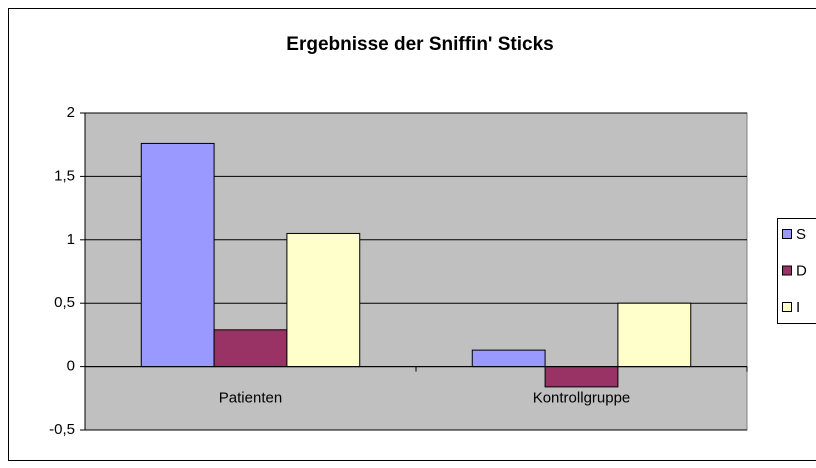 The width and height of the screenshot is (816, 468). I want to click on y-tick-label: 2, so click(71, 112).